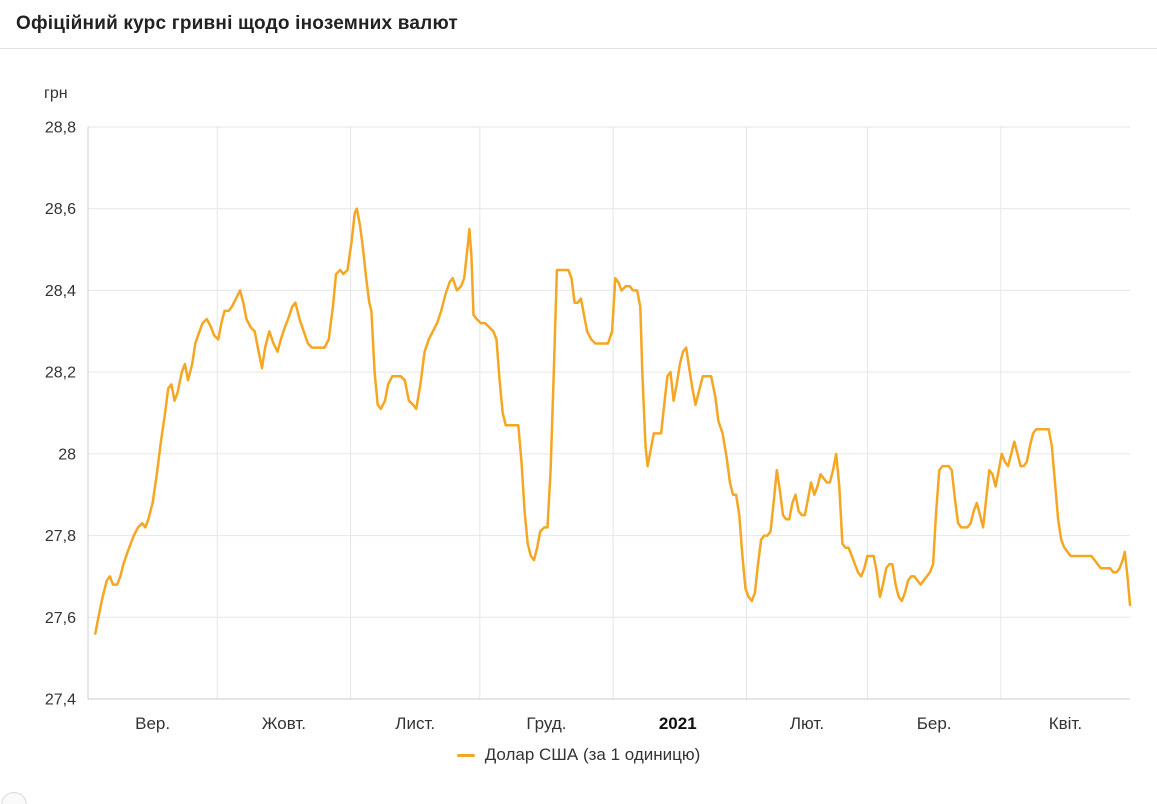 The height and width of the screenshot is (804, 1157). What do you see at coordinates (934, 723) in the screenshot?
I see `x-tick-label: Бер.` at bounding box center [934, 723].